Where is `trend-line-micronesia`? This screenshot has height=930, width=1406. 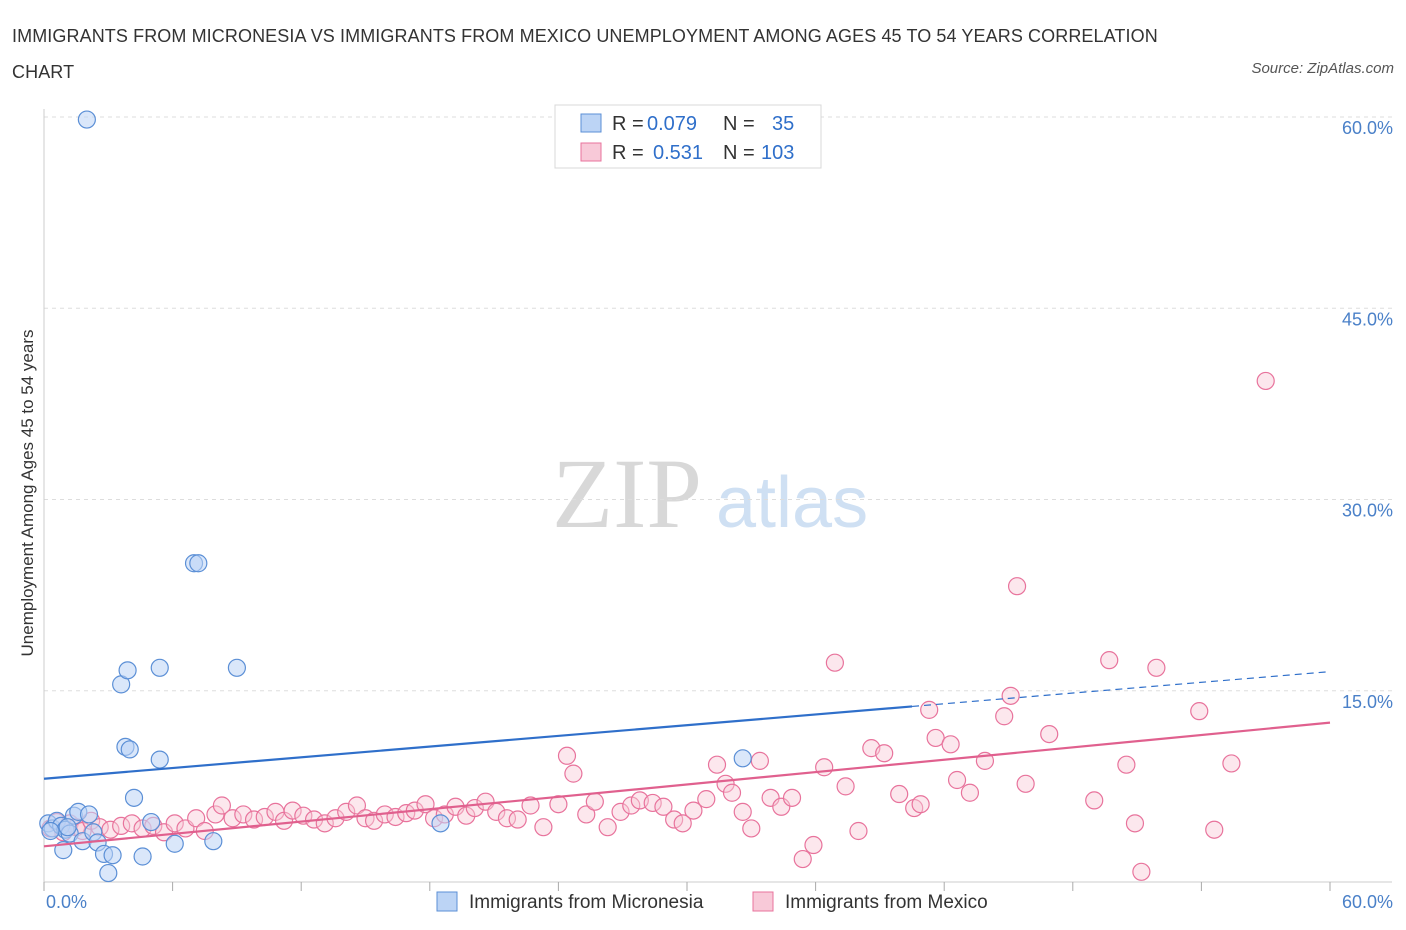 trend-line-micronesia is located at coordinates (478, 742).